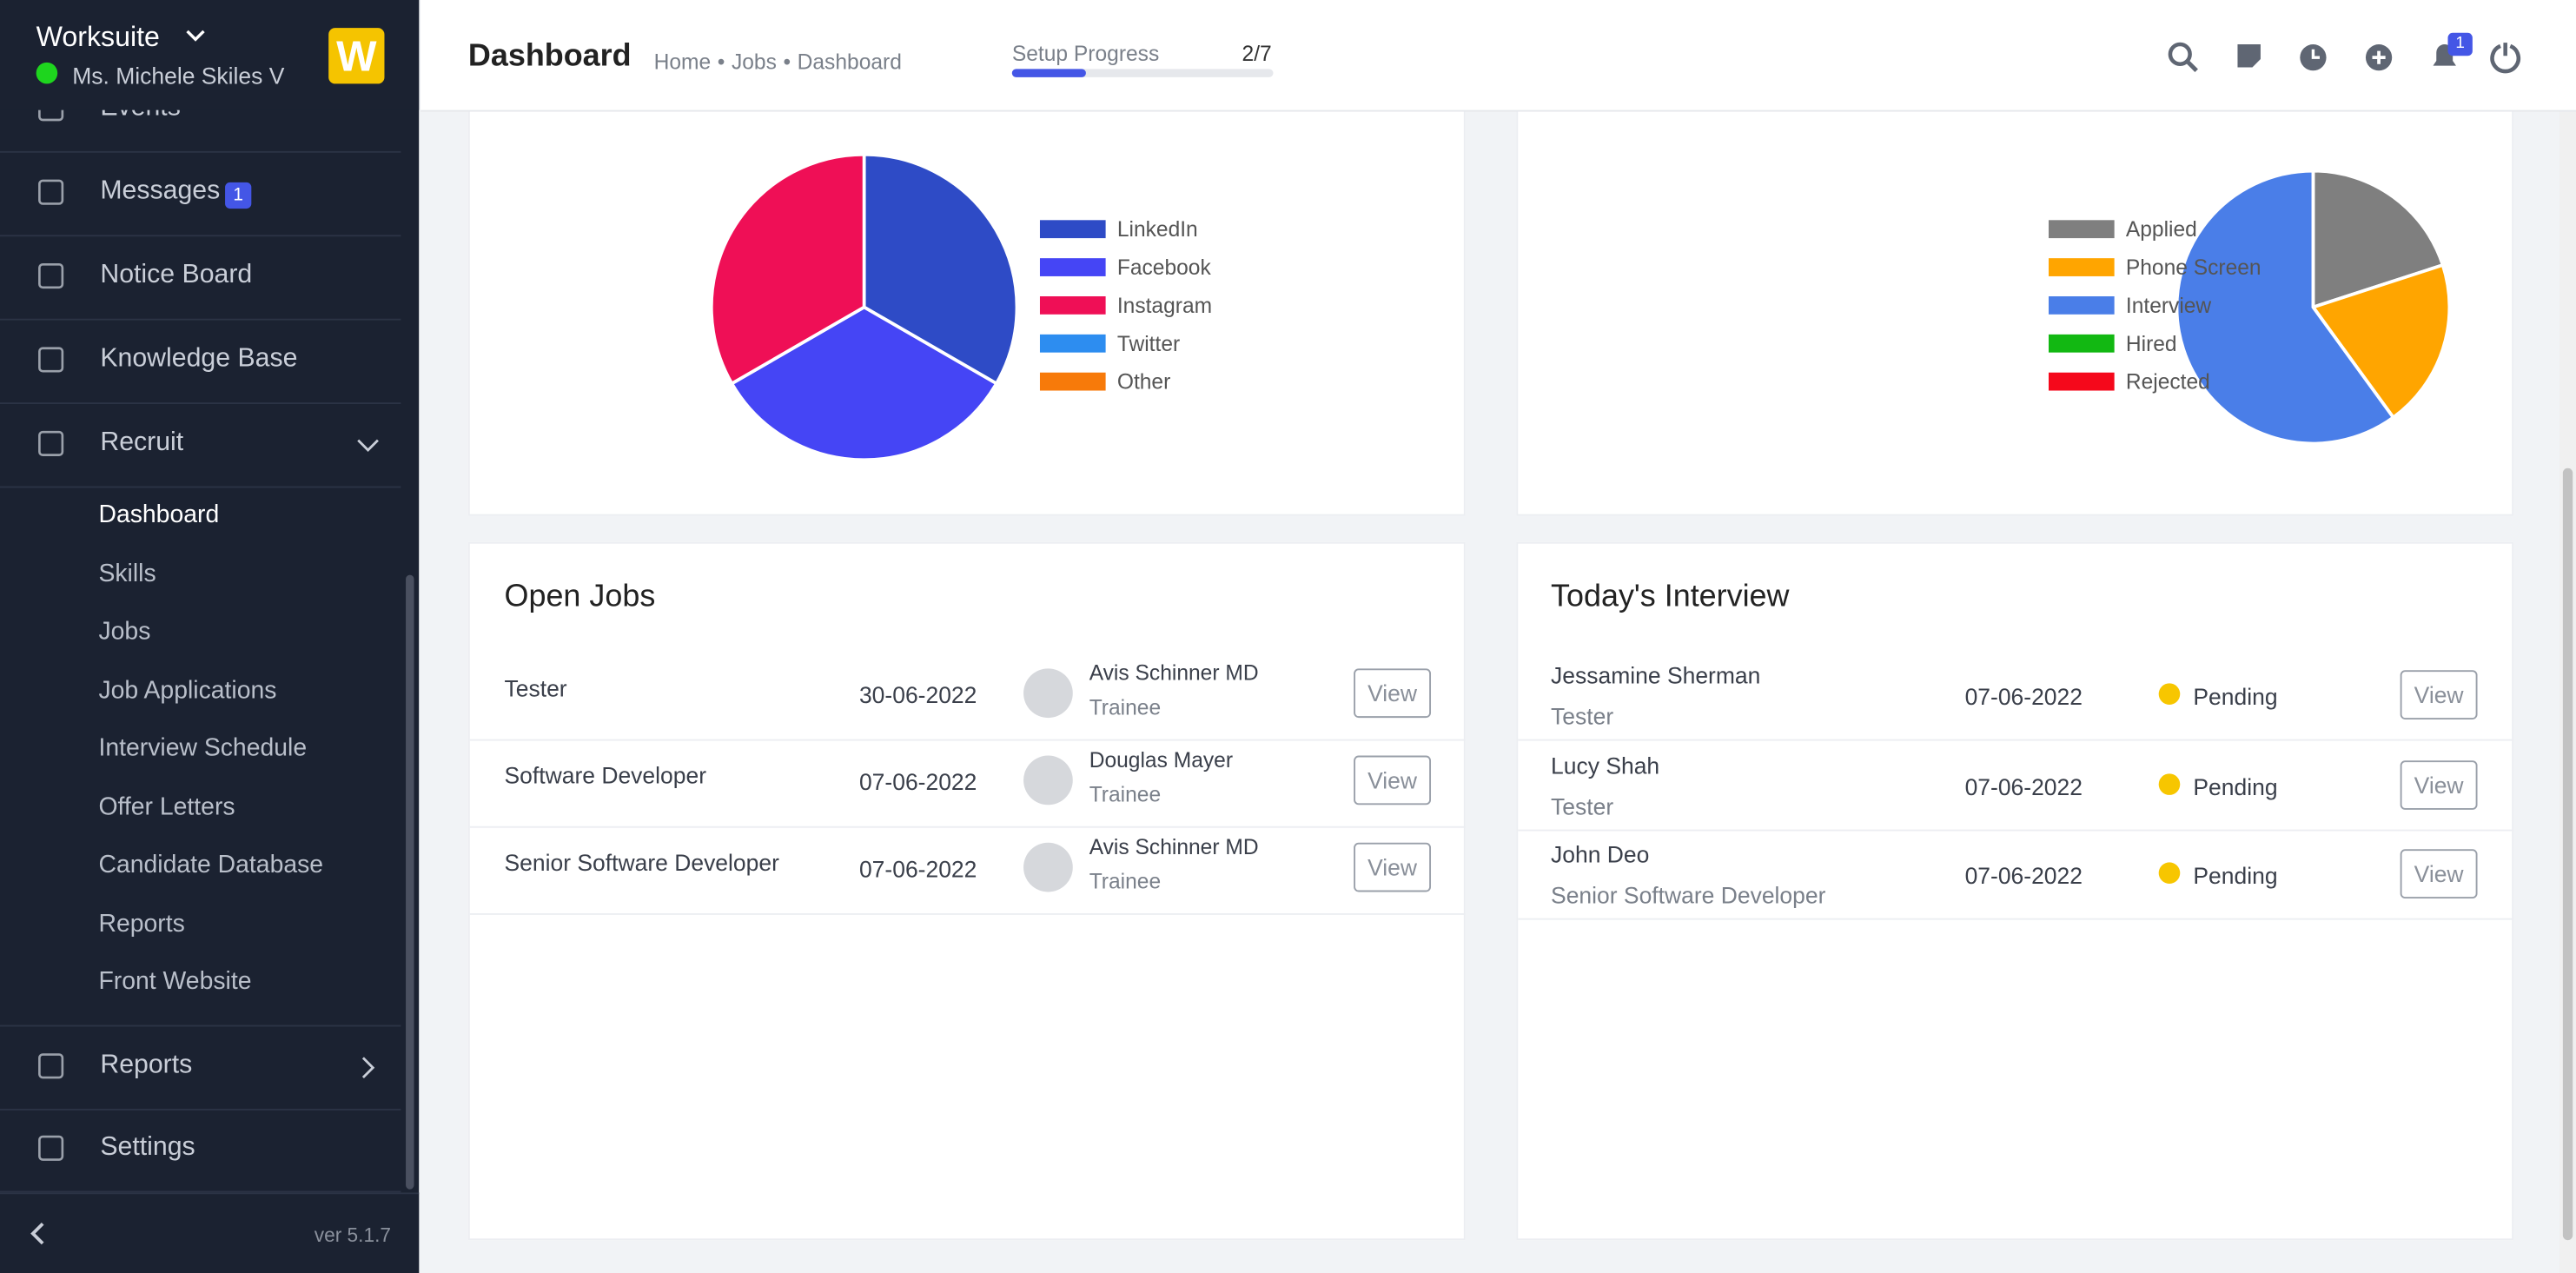  What do you see at coordinates (2169, 306) in the screenshot?
I see `legend-label: Interview` at bounding box center [2169, 306].